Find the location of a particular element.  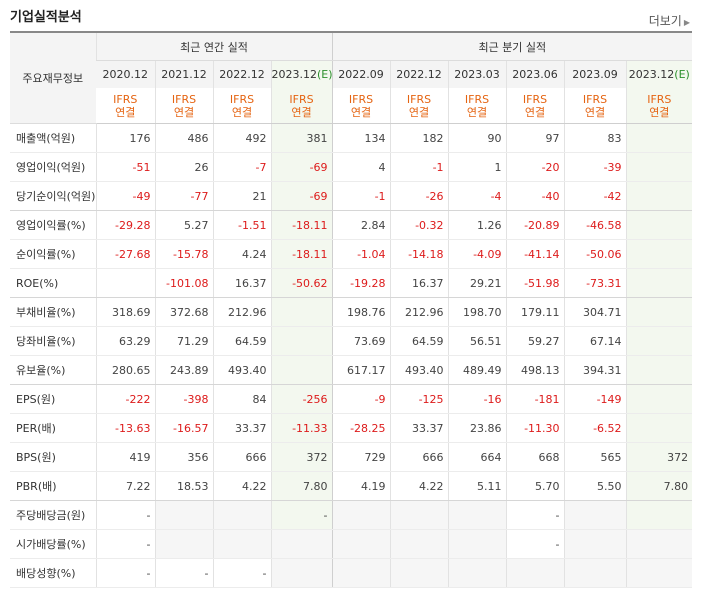

row-label: 순이익률(%) is located at coordinates (53, 254).